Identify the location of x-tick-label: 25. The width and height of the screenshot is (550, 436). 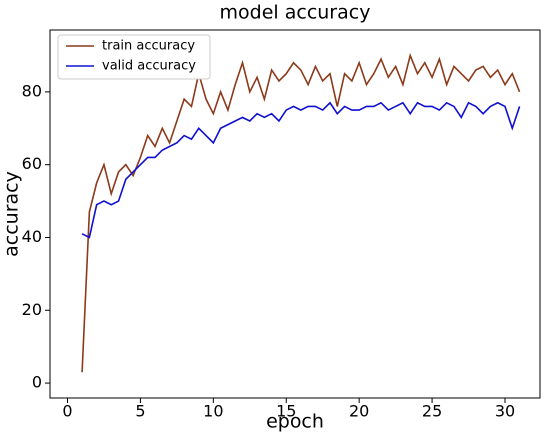
(432, 411).